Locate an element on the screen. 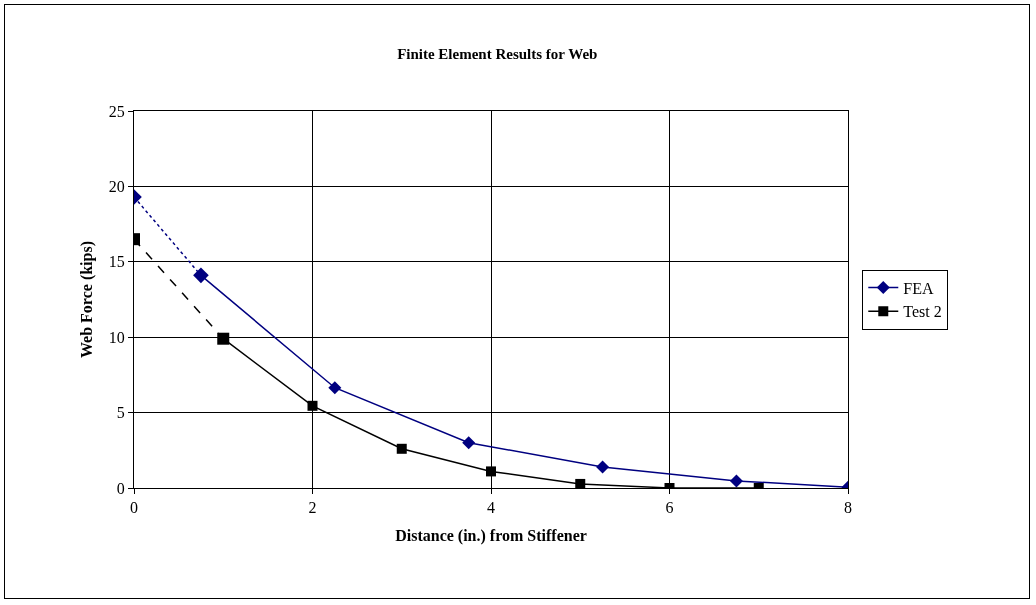  x-axis-title: Distance (in.) from Stiffener is located at coordinates (491, 535).